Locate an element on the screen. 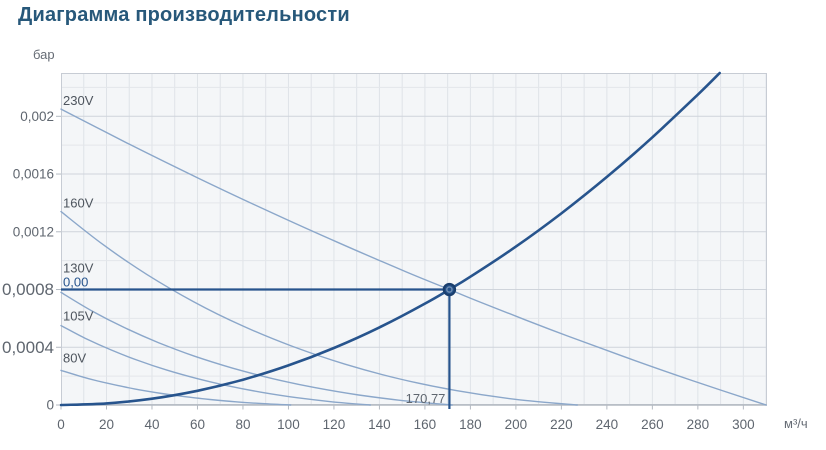 The height and width of the screenshot is (450, 826). x-axis-unit-label: м³/ч is located at coordinates (796, 423).